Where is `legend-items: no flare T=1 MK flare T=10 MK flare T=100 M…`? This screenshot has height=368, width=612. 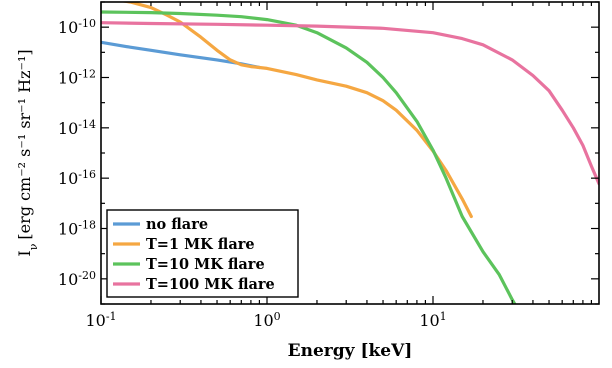 legend-items: no flare T=1 MK flare T=10 MK flare T=100 M… is located at coordinates (194, 254).